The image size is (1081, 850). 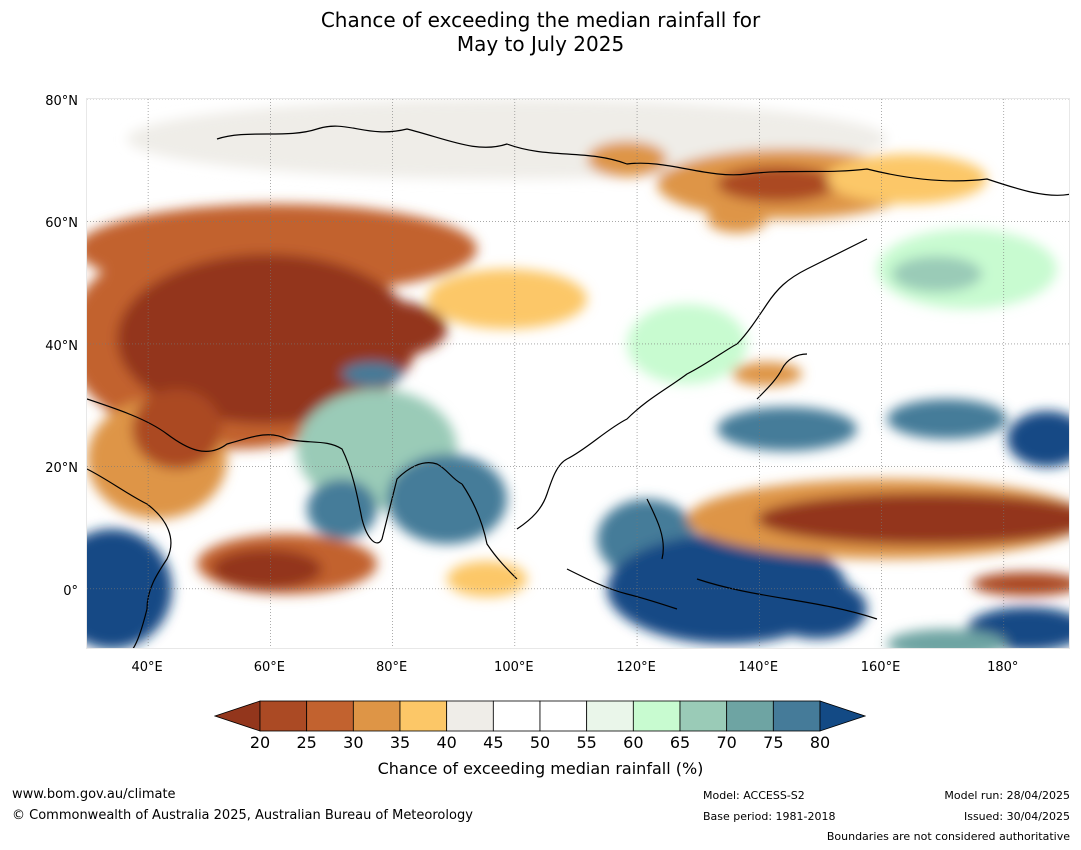 What do you see at coordinates (817, 609) in the screenshot?
I see `region-new-guinea-blue` at bounding box center [817, 609].